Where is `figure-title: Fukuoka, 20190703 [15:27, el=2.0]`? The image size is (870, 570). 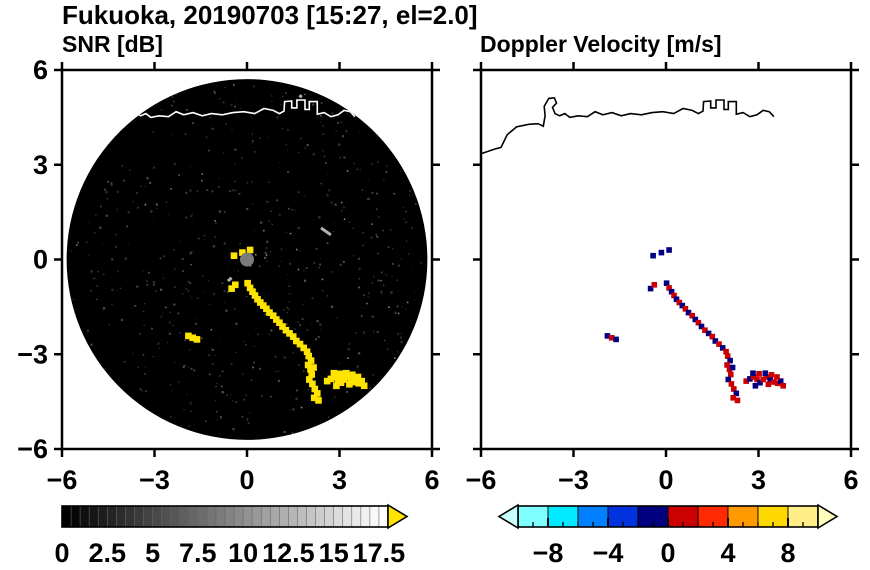 figure-title: Fukuoka, 20190703 [15:27, el=2.0] is located at coordinates (270, 15).